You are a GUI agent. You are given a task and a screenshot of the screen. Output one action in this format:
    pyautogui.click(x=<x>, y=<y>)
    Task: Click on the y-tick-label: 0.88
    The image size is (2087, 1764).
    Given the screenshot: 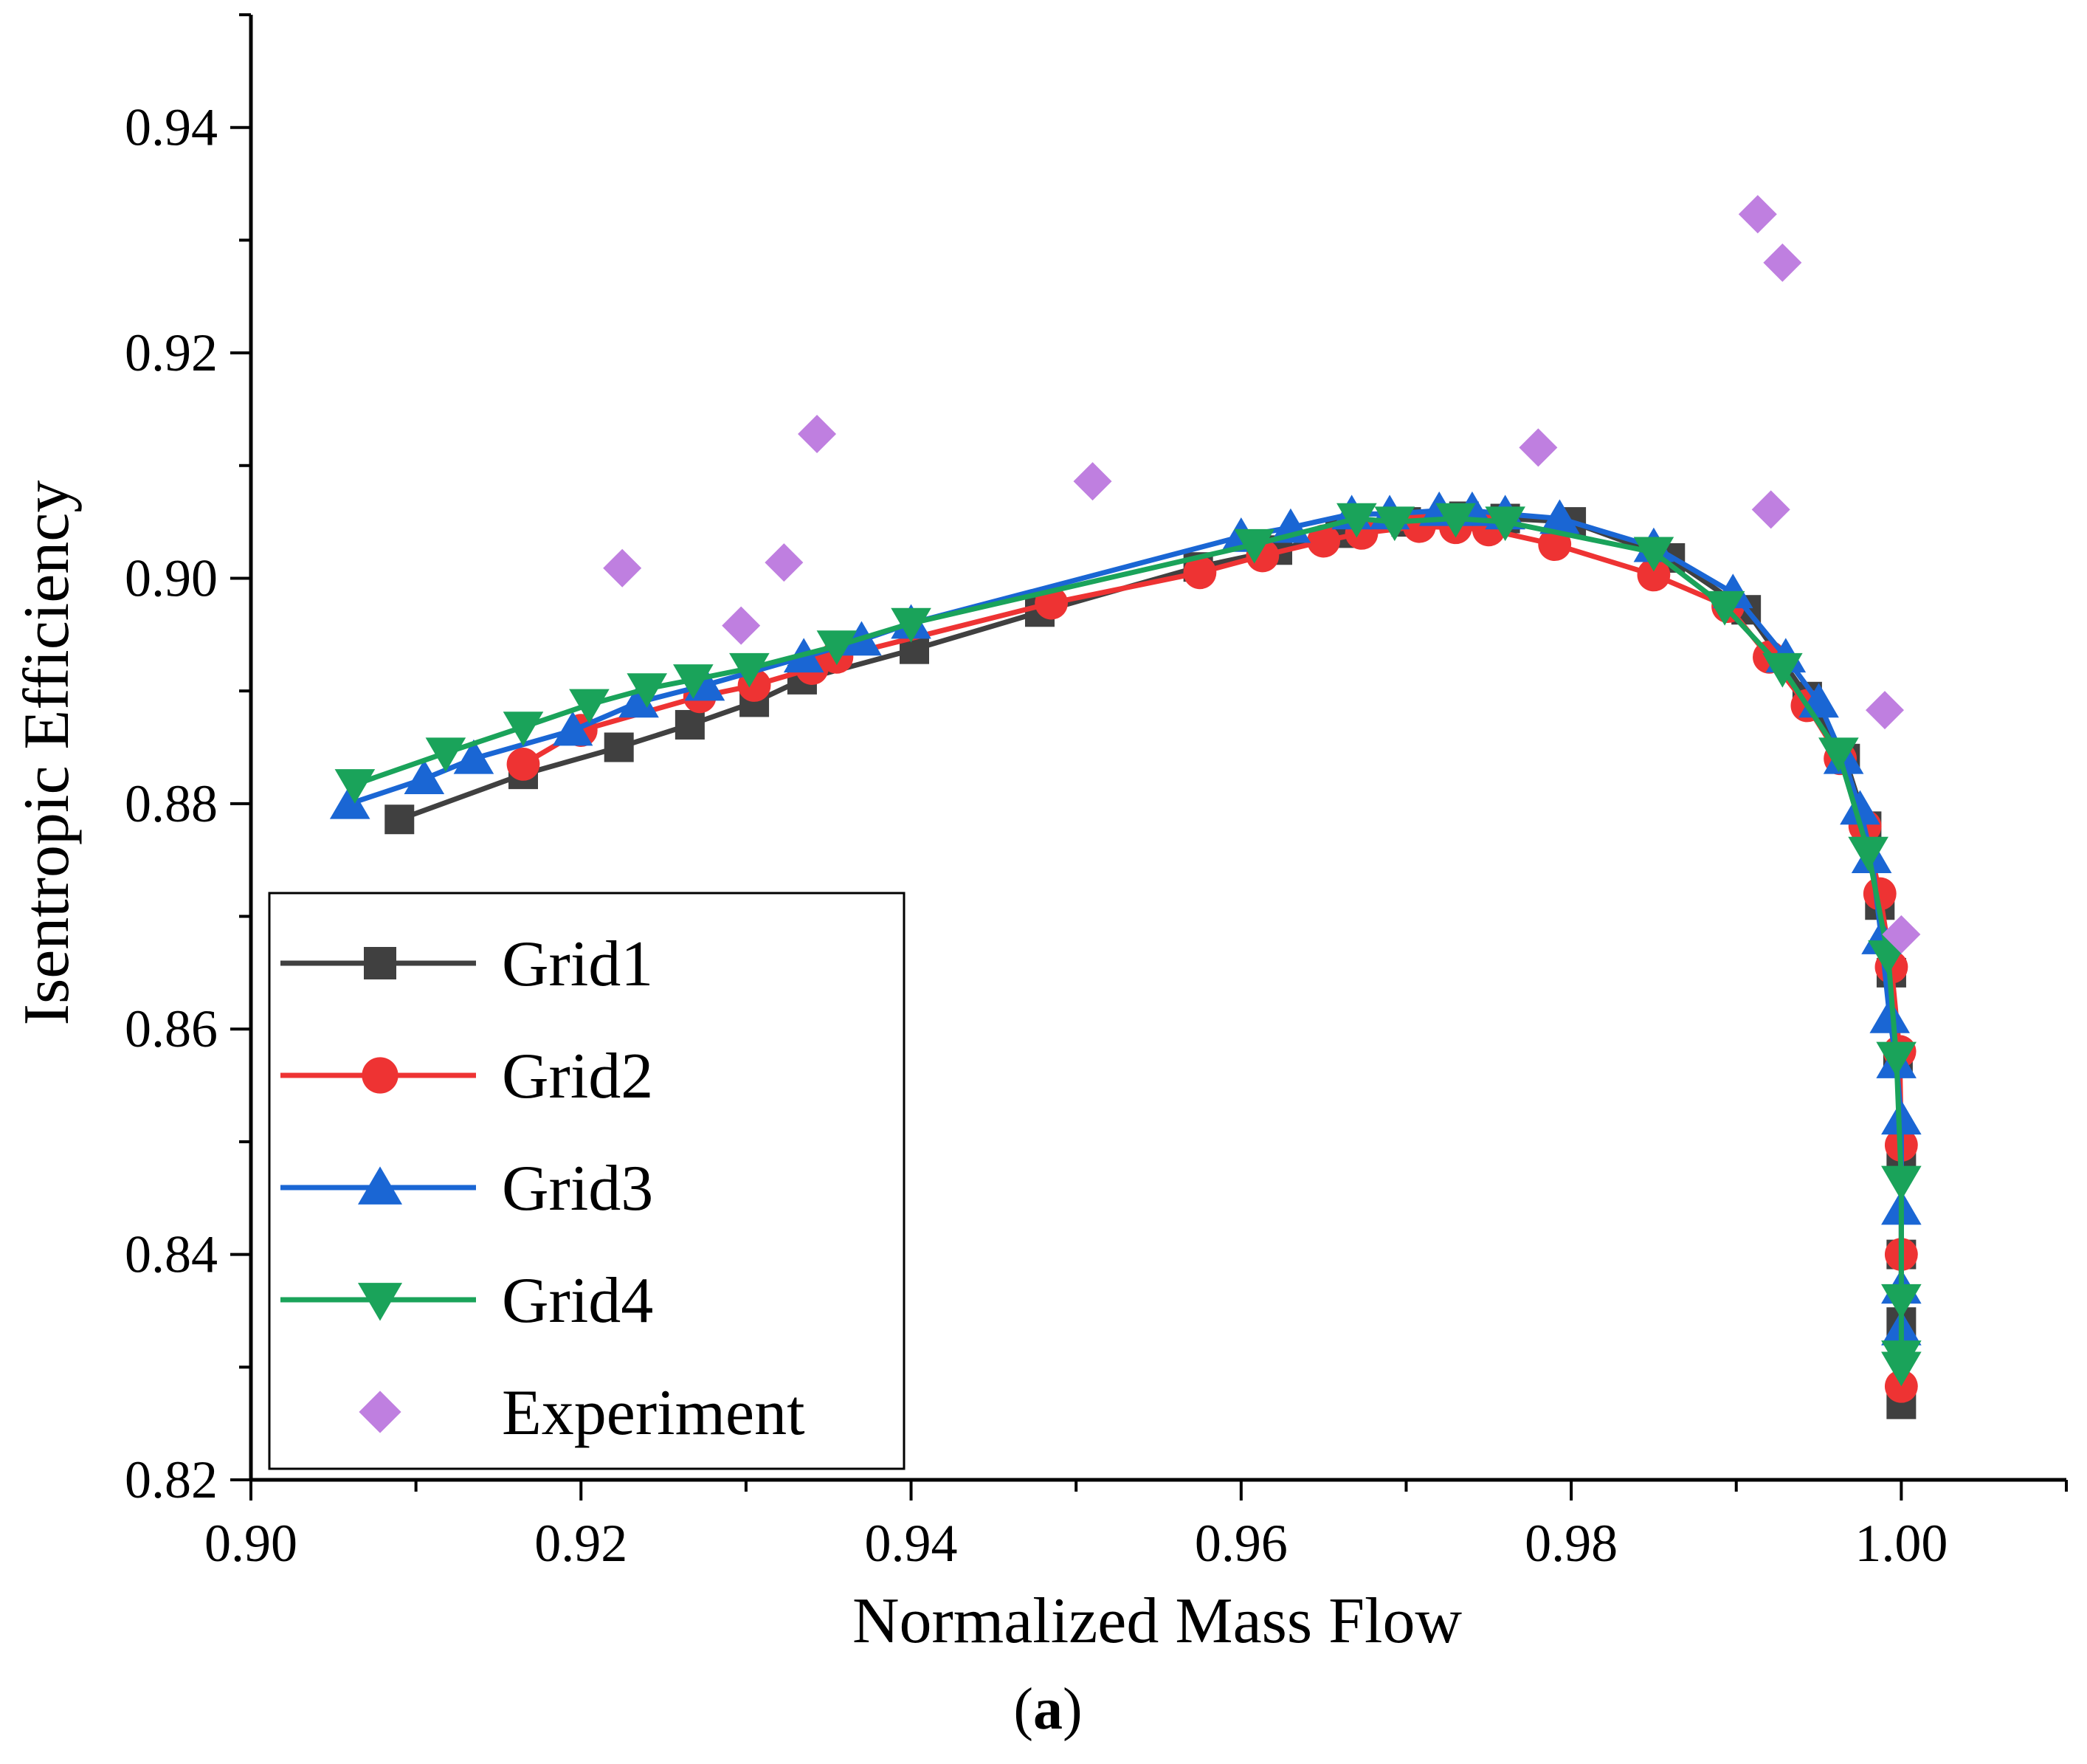 What is the action you would take?
    pyautogui.click(x=171, y=803)
    